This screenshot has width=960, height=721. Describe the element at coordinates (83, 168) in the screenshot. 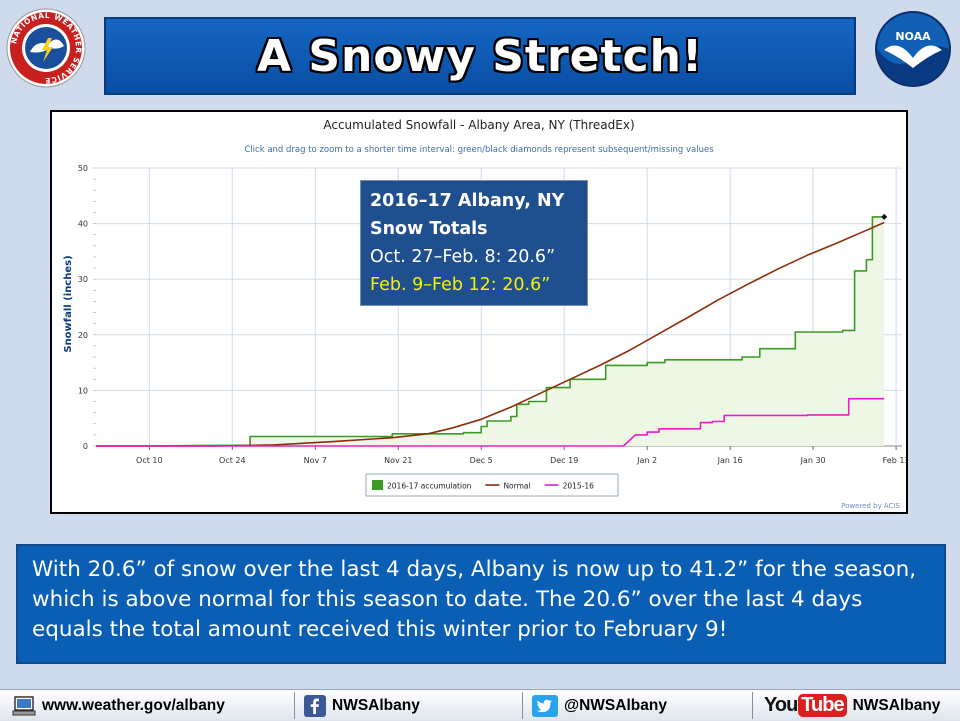

I see `y-tick-label: 50` at that location.